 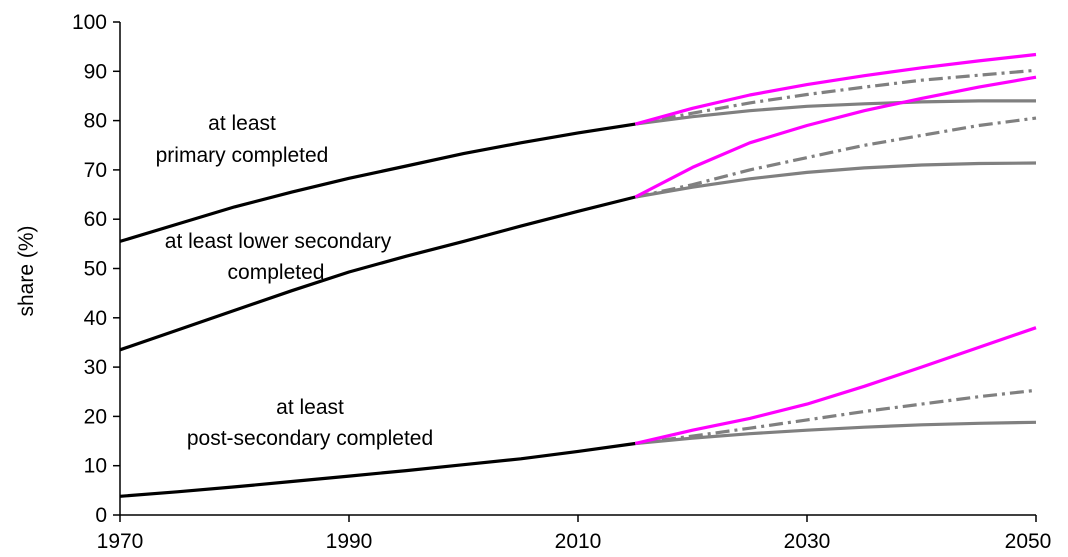 What do you see at coordinates (310, 438) in the screenshot?
I see `annotation-post-secondary-line2: post-secondary completed` at bounding box center [310, 438].